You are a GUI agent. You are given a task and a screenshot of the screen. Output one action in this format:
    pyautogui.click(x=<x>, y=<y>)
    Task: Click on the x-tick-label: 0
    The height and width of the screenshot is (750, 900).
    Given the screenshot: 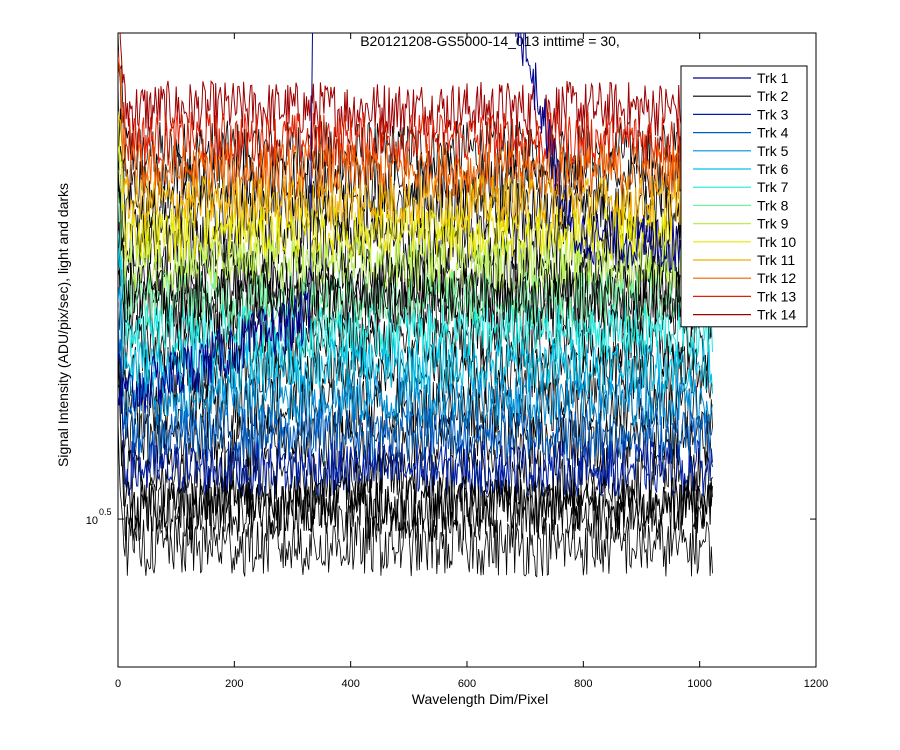 What is the action you would take?
    pyautogui.click(x=118, y=684)
    